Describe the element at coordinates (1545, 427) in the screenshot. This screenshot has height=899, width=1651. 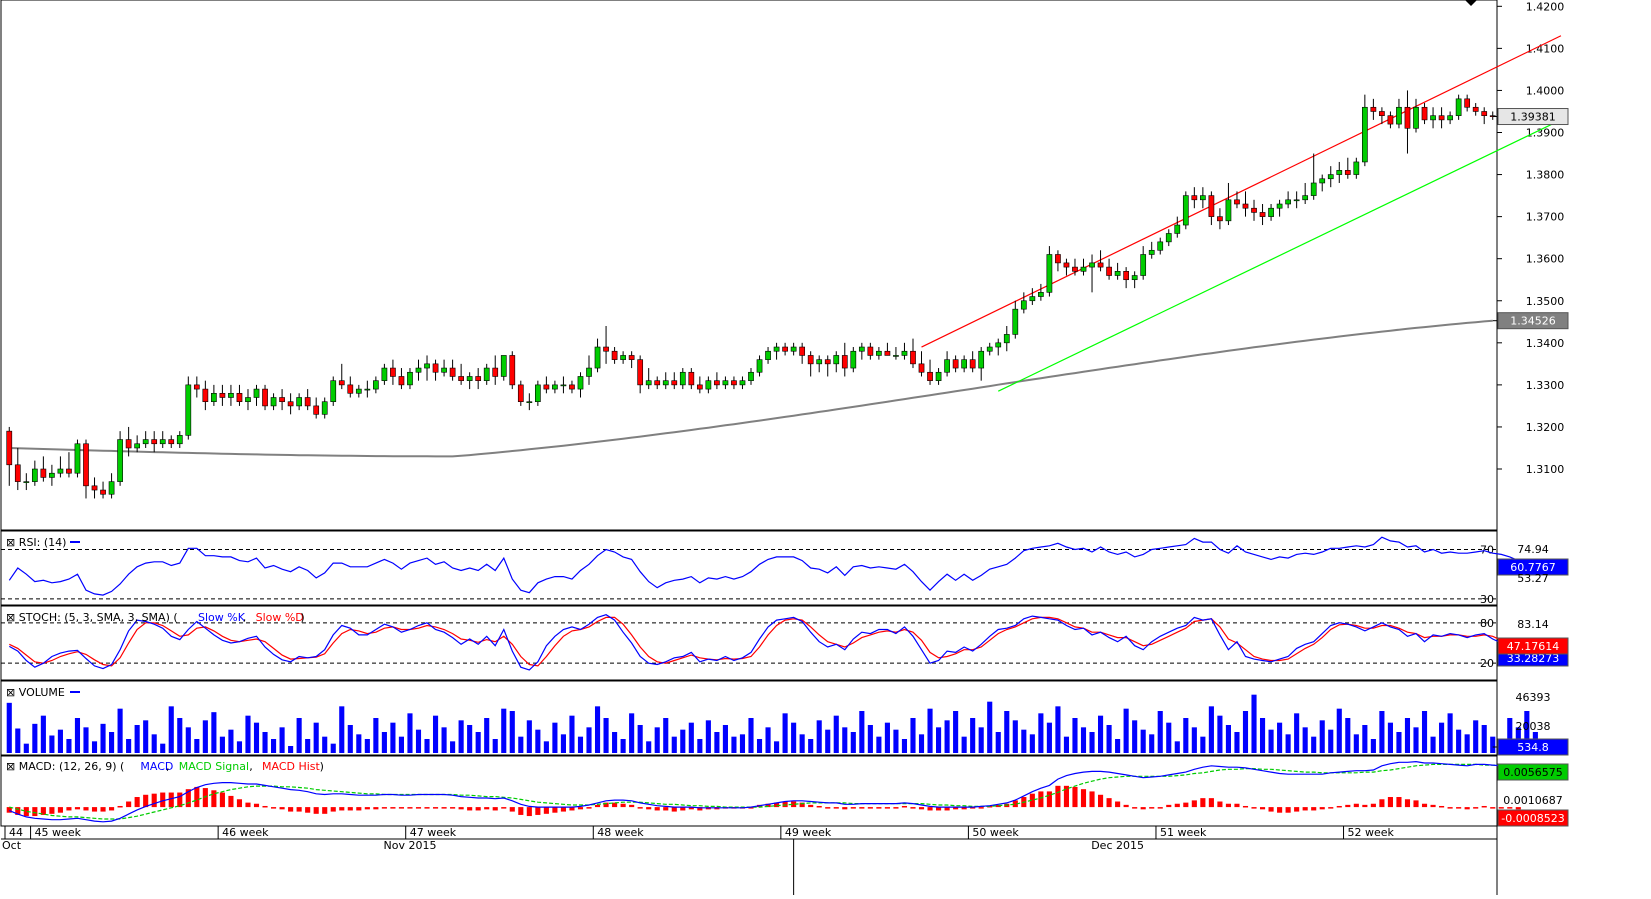
I see `price-tick-label: 1.3200` at that location.